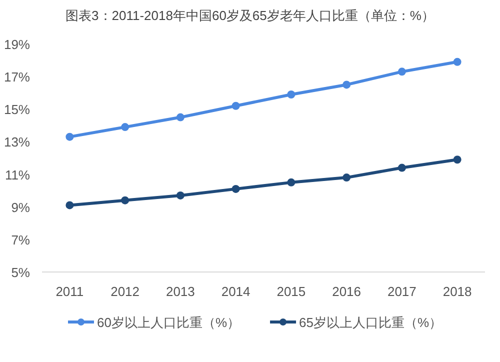 This screenshot has width=500, height=362. What do you see at coordinates (20, 240) in the screenshot?
I see `y-tick-label: 7%` at bounding box center [20, 240].